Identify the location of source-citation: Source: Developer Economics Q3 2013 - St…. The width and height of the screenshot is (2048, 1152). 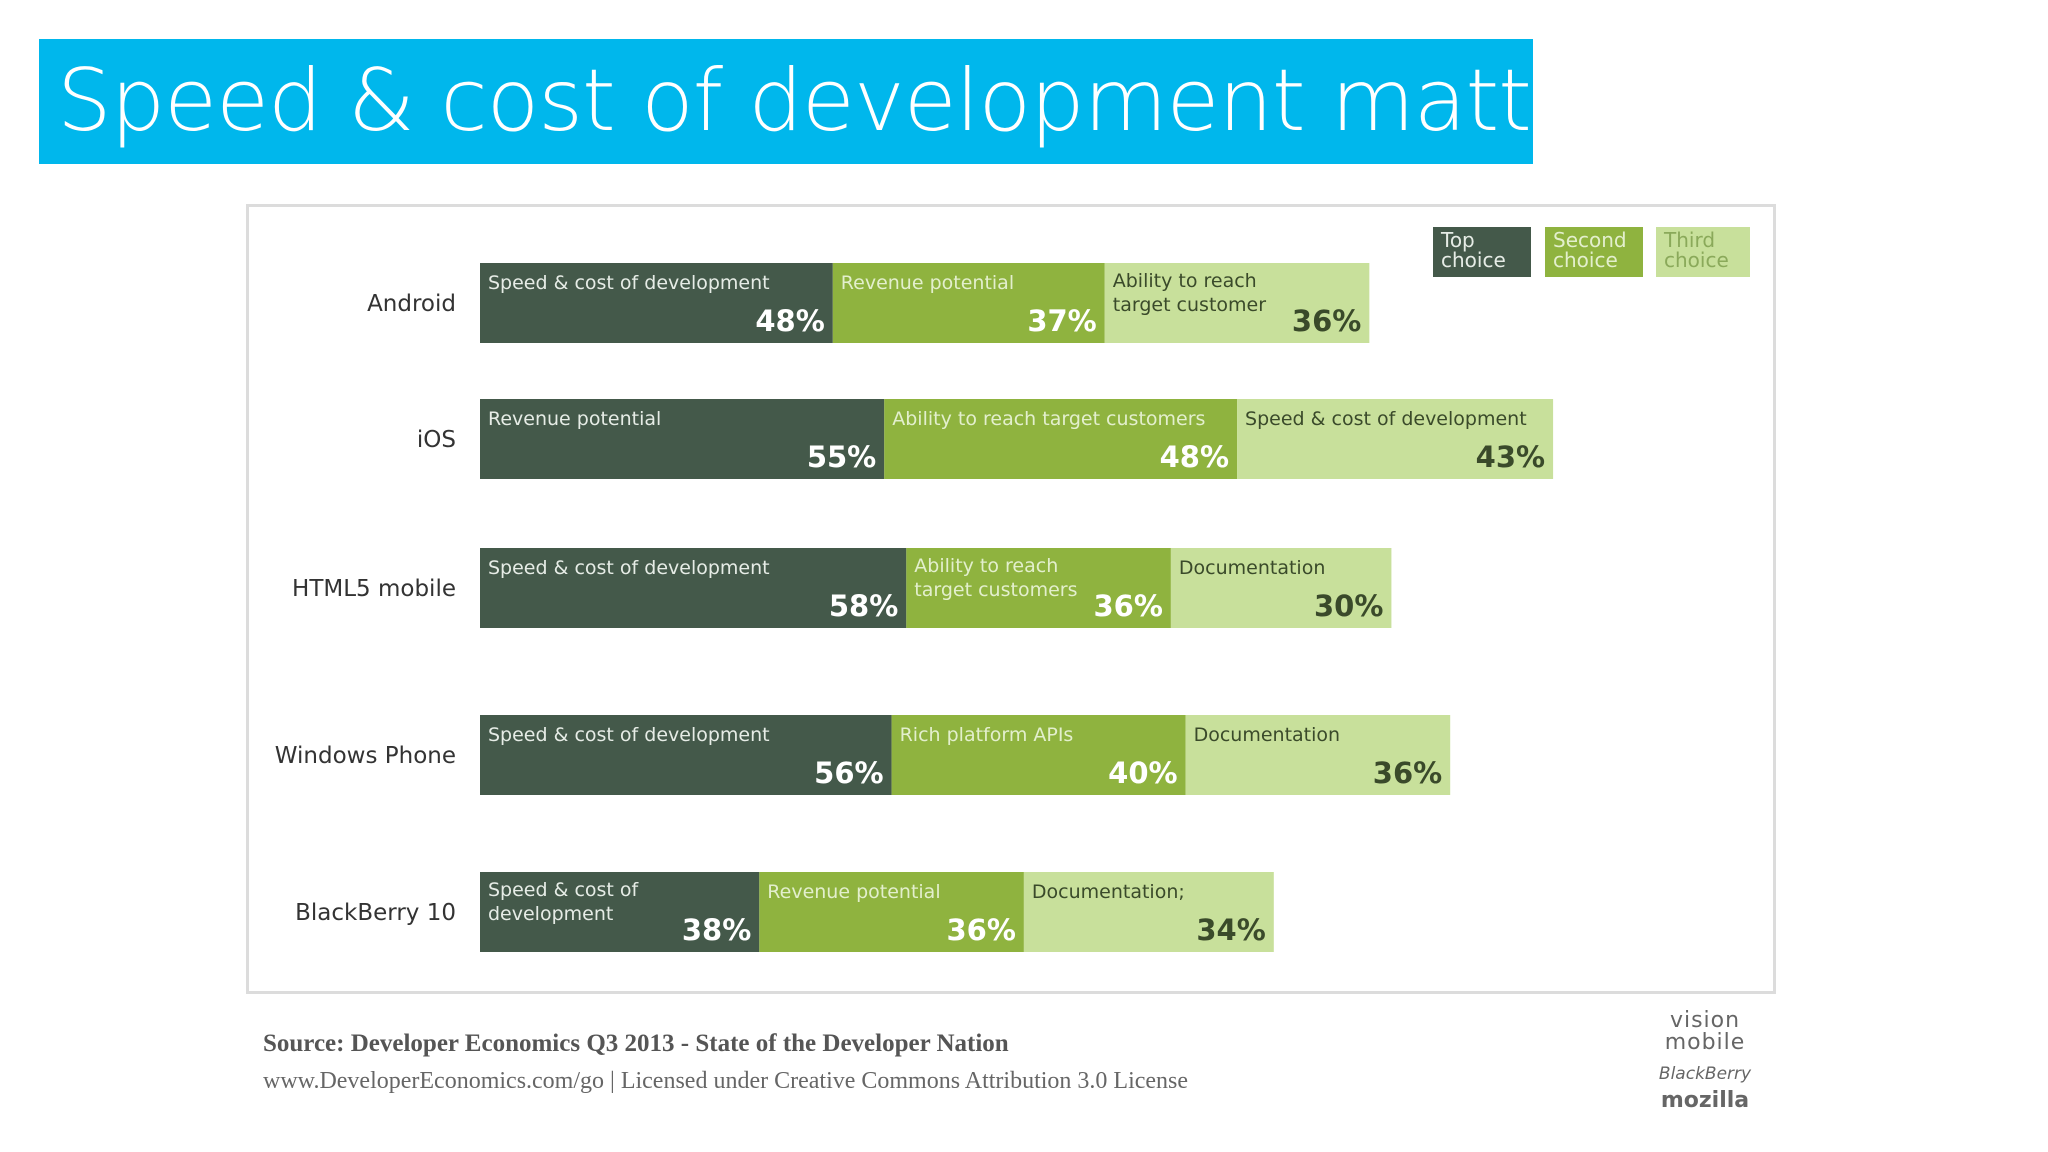
(636, 1043).